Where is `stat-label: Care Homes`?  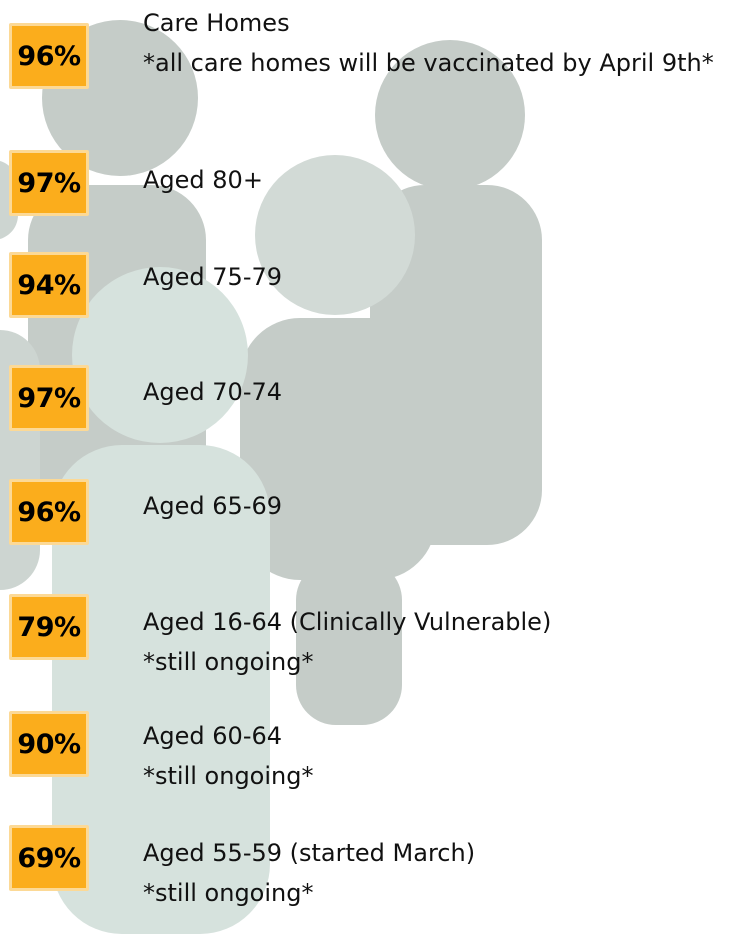
stat-label: Care Homes is located at coordinates (216, 23).